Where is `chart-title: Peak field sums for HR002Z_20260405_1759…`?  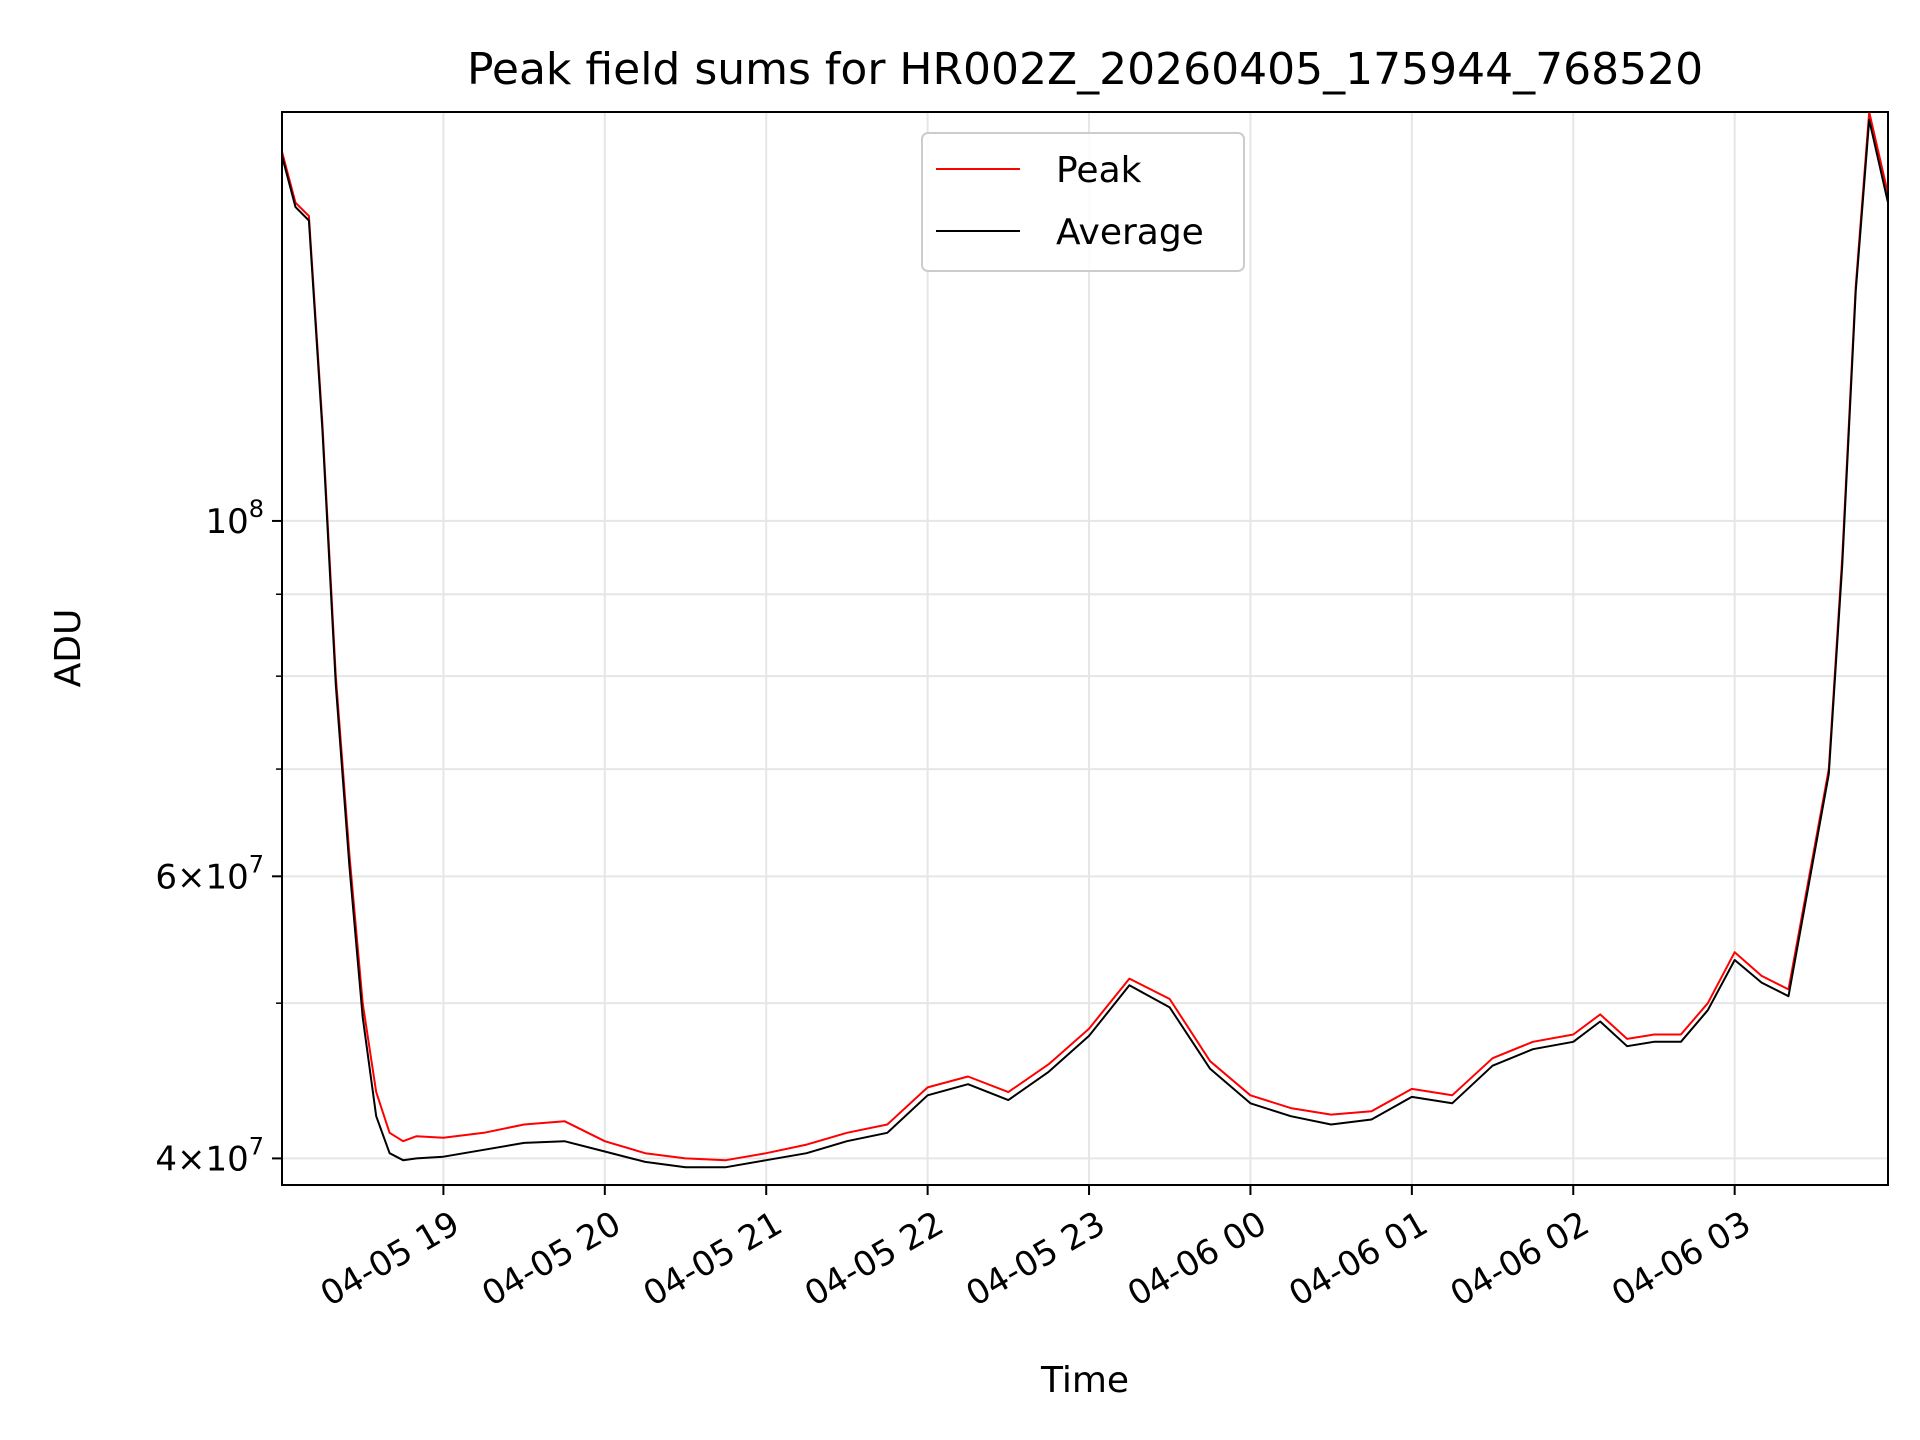
chart-title: Peak field sums for HR002Z_20260405_1759… is located at coordinates (1085, 69).